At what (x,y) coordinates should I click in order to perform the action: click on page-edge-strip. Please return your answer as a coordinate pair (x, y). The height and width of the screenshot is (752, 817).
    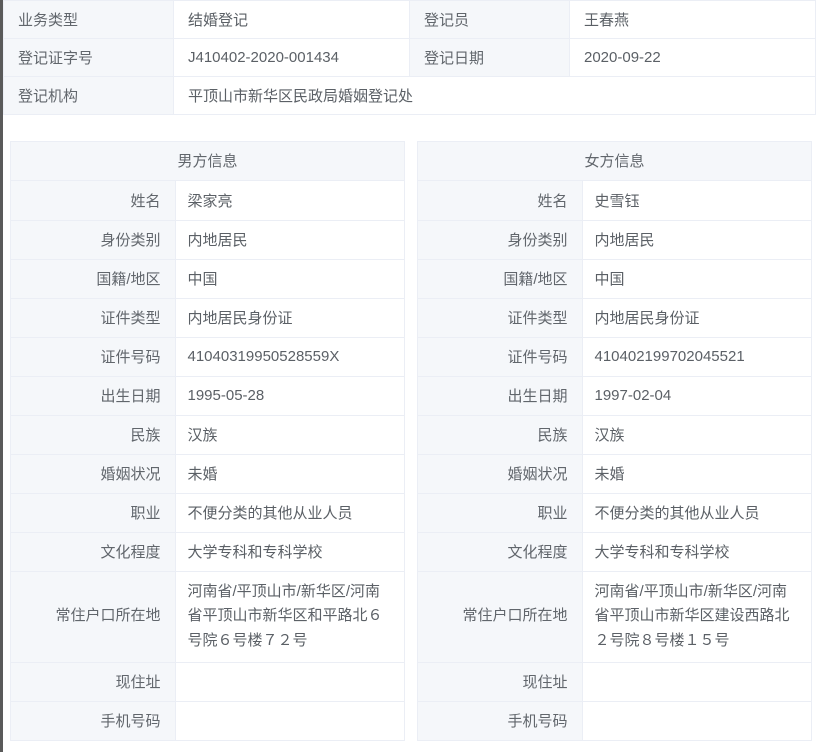
    Looking at the image, I should click on (1, 376).